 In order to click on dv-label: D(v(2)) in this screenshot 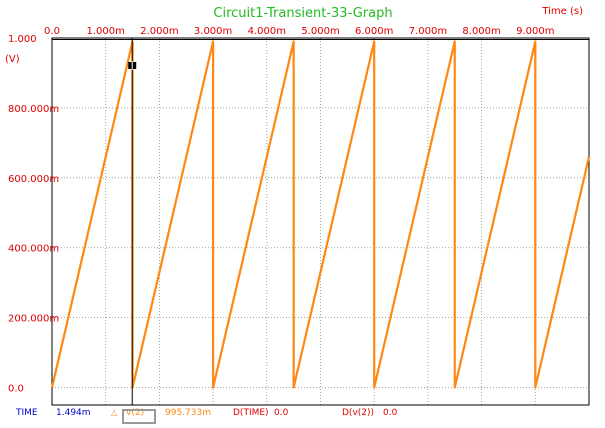, I will do `click(358, 413)`.